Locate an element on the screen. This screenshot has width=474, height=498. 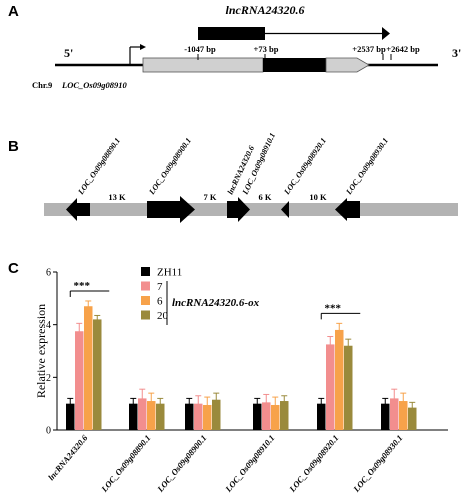
x-tick-label: LOC_Os09g08910.1 is located at coordinates (250, 464).